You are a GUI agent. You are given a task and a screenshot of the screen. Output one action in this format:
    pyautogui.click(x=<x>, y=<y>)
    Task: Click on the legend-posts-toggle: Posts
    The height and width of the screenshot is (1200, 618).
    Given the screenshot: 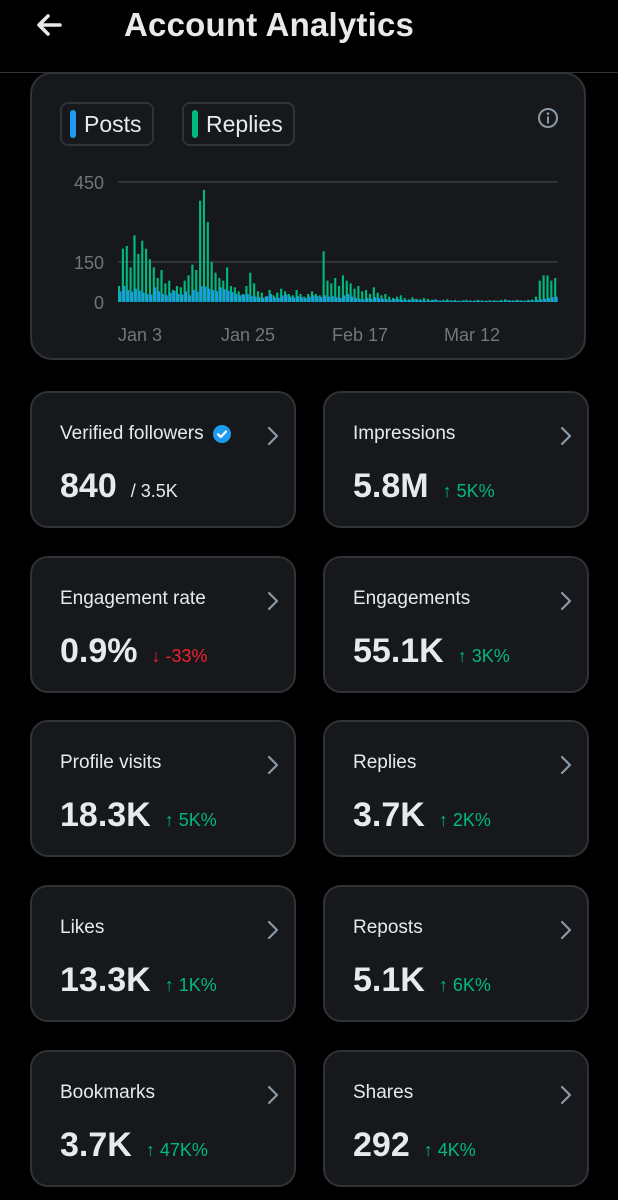 What is the action you would take?
    pyautogui.click(x=107, y=124)
    